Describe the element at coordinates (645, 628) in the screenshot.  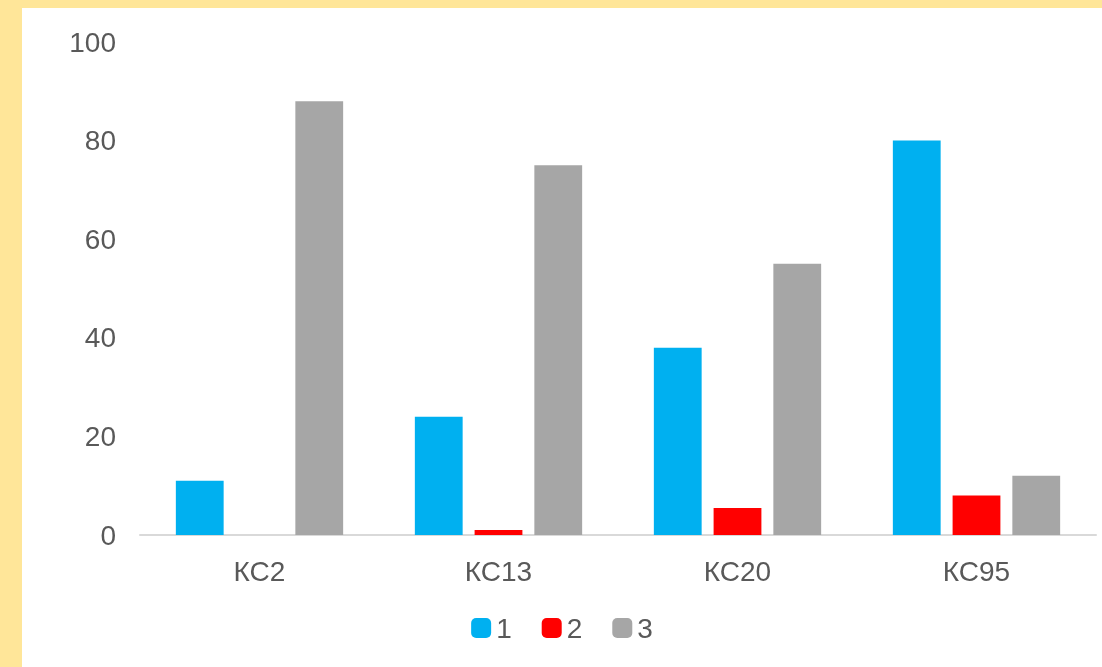
I see `legend-label: 3` at that location.